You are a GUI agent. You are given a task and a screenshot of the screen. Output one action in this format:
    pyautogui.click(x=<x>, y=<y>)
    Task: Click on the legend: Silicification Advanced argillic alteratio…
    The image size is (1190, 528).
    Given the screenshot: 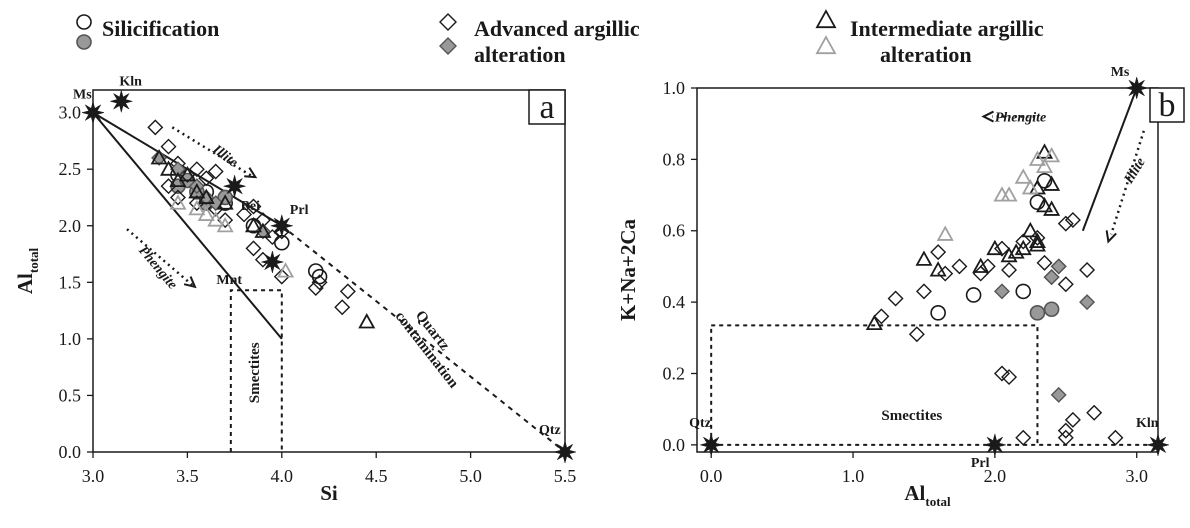 What is the action you would take?
    pyautogui.click(x=560, y=39)
    